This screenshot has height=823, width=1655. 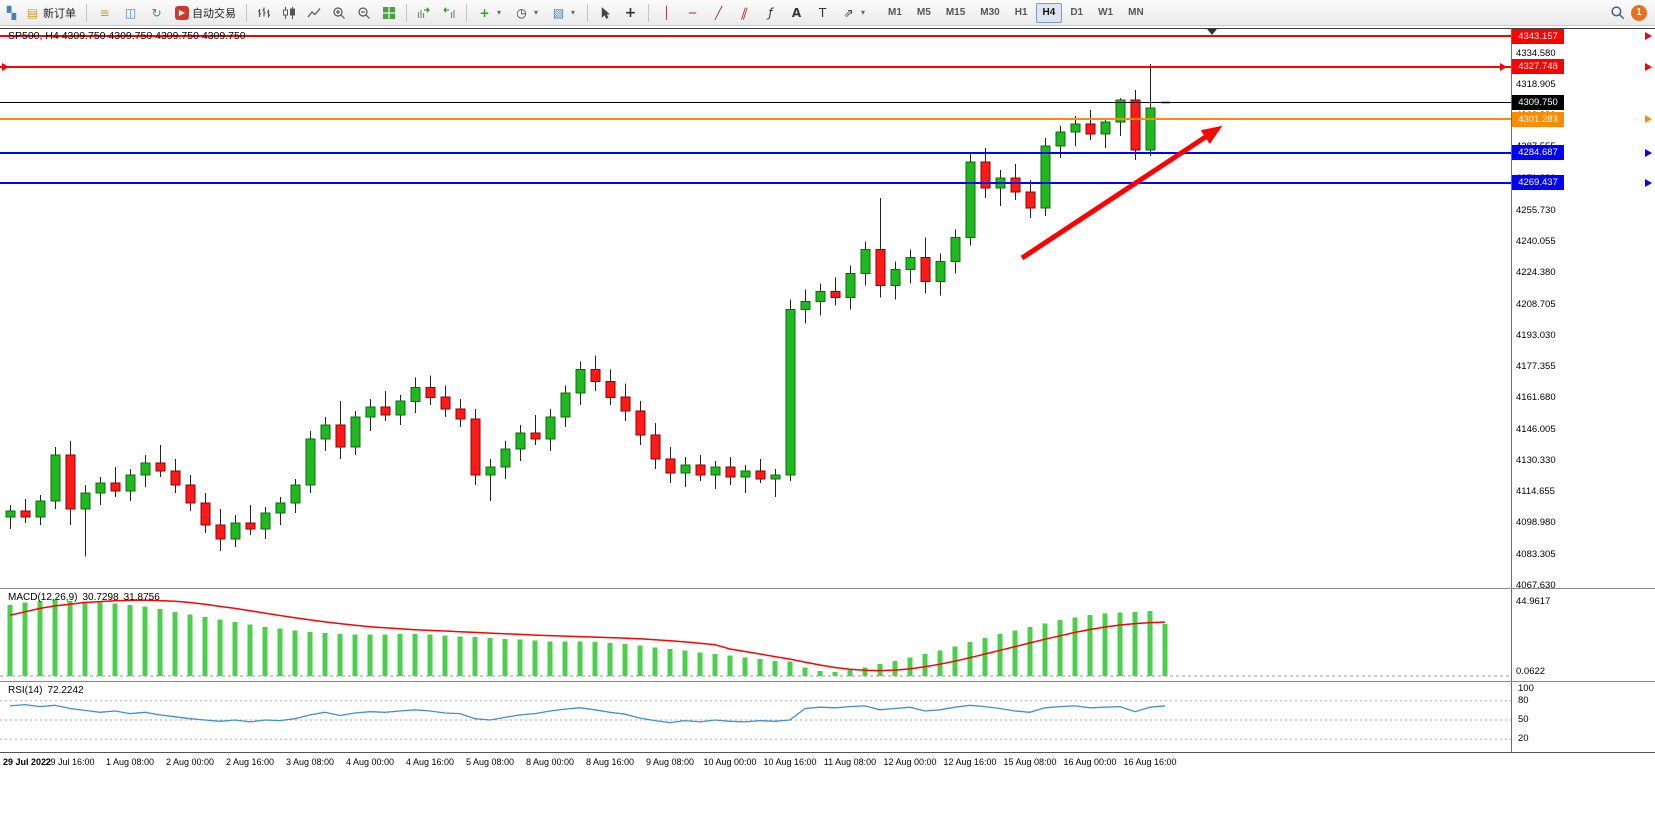 I want to click on zoom-in-button, so click(x=339, y=13).